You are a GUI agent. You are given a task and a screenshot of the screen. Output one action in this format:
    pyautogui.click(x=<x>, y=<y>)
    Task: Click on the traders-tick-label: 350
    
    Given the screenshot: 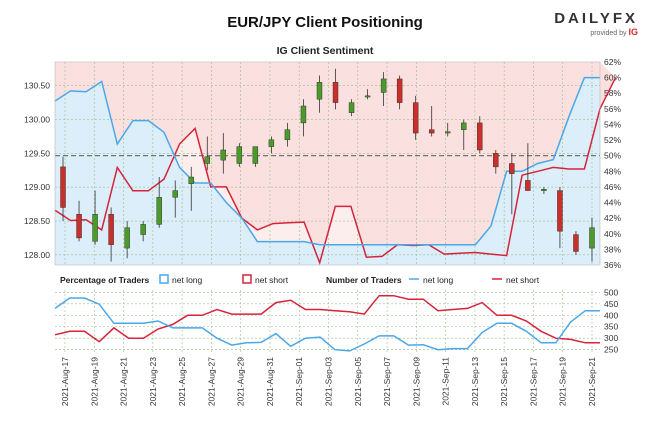 What is the action you would take?
    pyautogui.click(x=611, y=327)
    